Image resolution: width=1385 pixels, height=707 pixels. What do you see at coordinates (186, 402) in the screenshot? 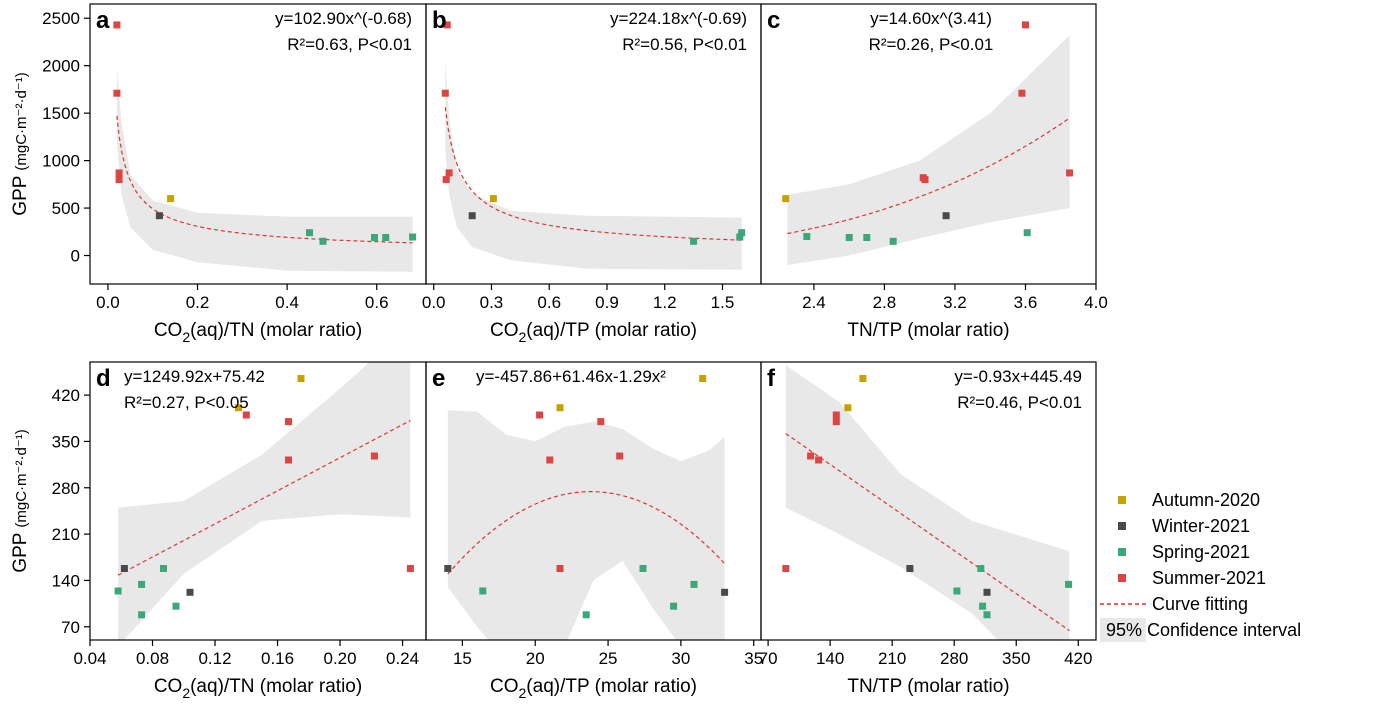
I see `fit-stats-d: R²=0.27, P<0.05` at bounding box center [186, 402].